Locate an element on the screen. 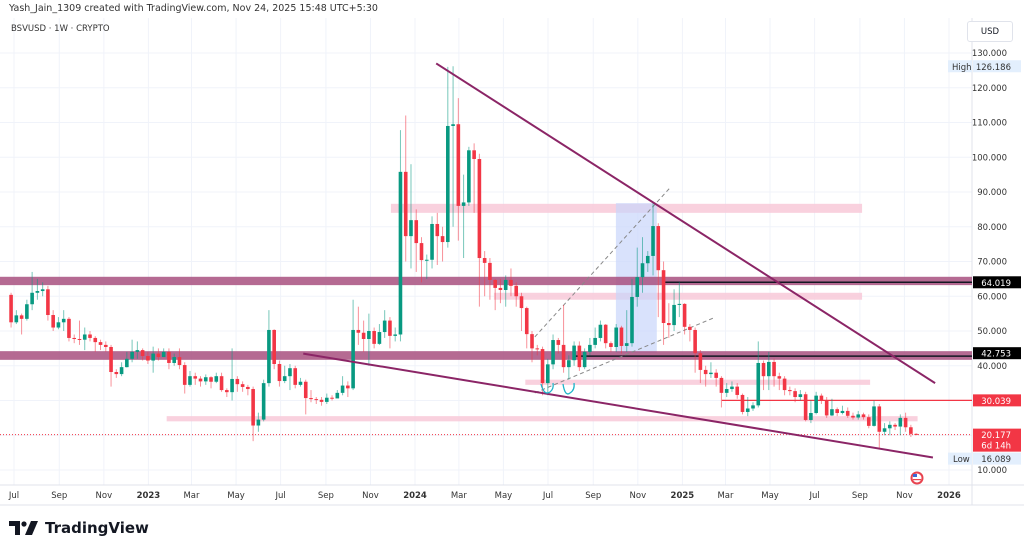  tradingview-logo: TradingView is located at coordinates (79, 528).